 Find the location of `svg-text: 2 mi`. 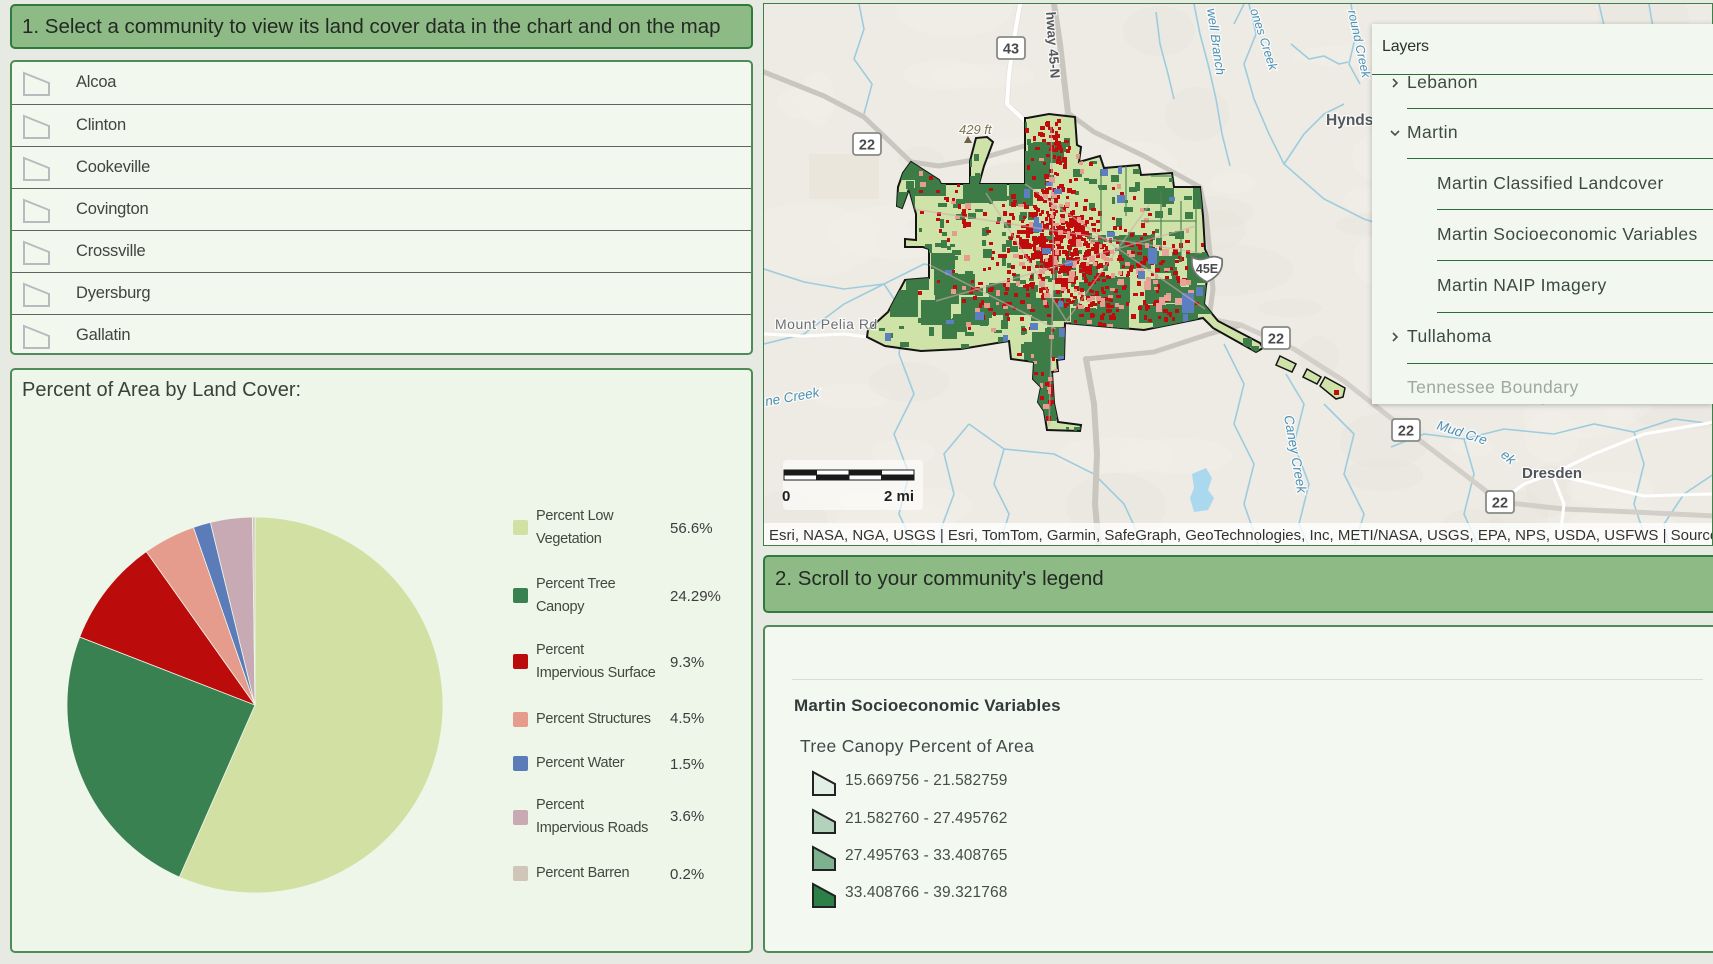

svg-text: 2 mi is located at coordinates (899, 496).